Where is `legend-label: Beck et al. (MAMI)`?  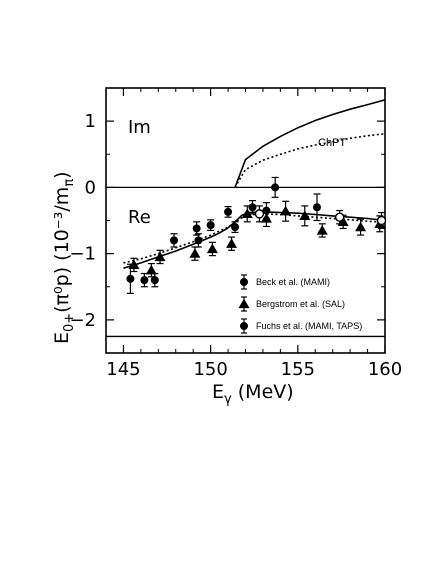
legend-label: Beck et al. (MAMI) is located at coordinates (293, 282).